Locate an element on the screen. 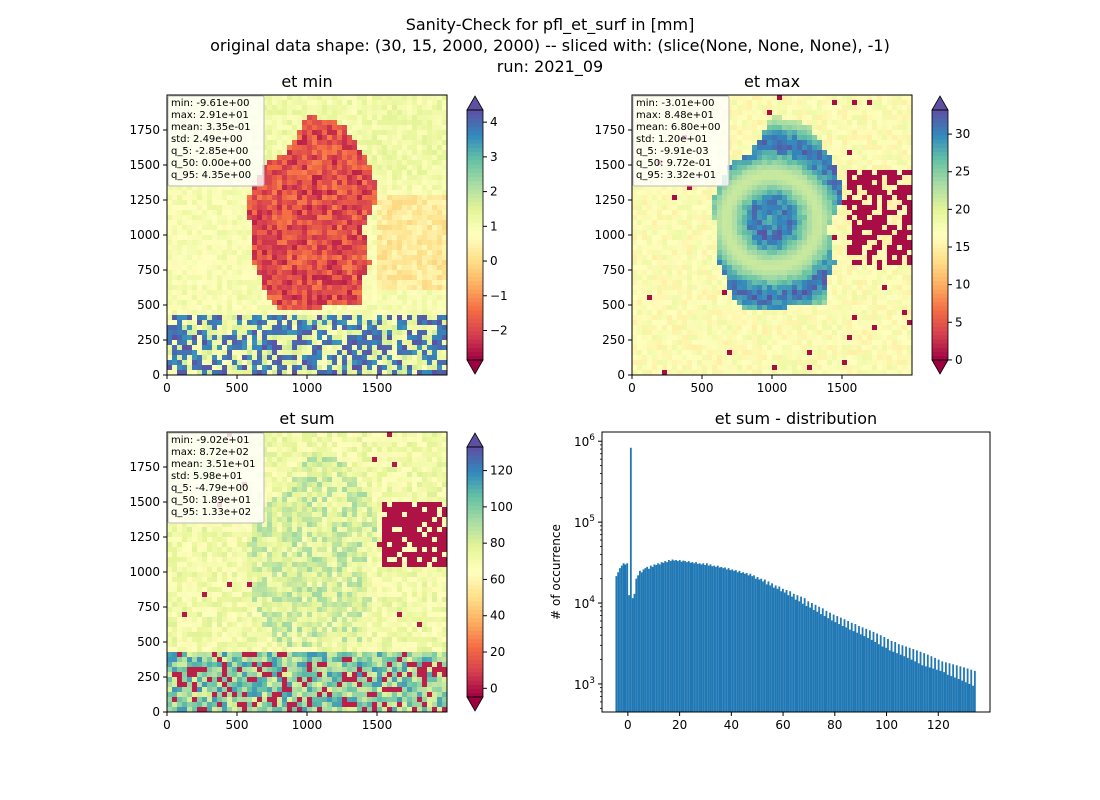 The image size is (1100, 800). colorbar-tick-label: 30 is located at coordinates (962, 134).